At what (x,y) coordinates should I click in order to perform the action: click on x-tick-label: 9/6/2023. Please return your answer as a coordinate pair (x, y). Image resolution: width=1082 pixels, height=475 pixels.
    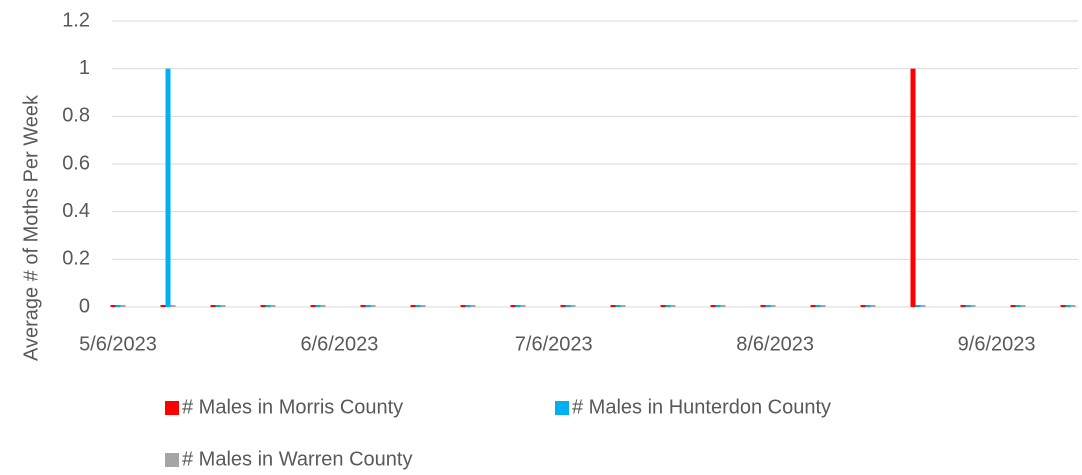
    Looking at the image, I should click on (997, 344).